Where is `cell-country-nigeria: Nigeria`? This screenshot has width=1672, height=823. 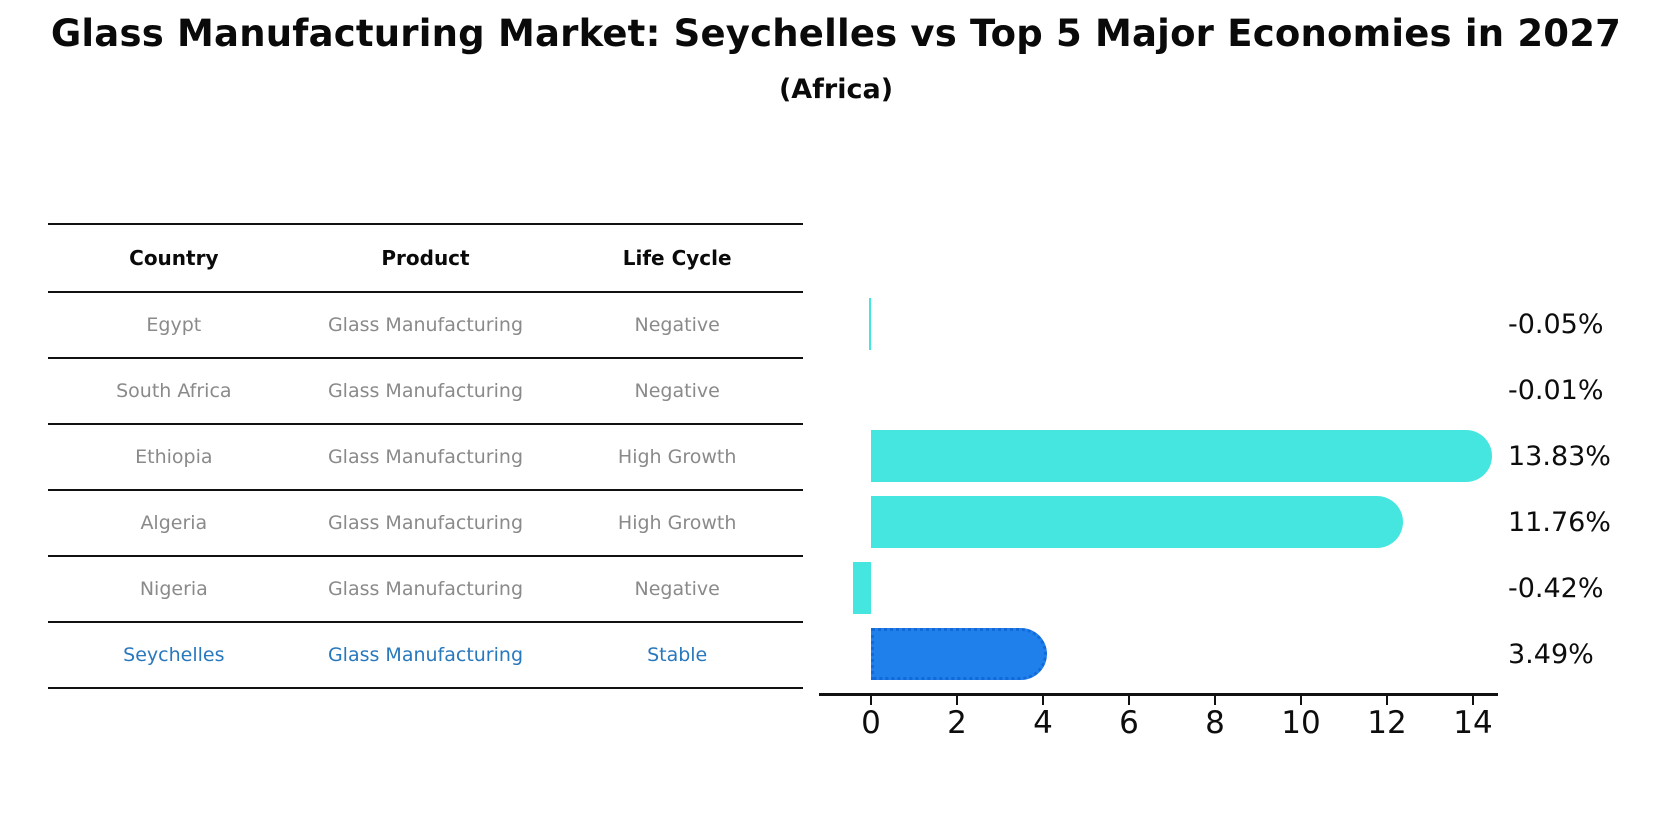
cell-country-nigeria: Nigeria is located at coordinates (174, 589).